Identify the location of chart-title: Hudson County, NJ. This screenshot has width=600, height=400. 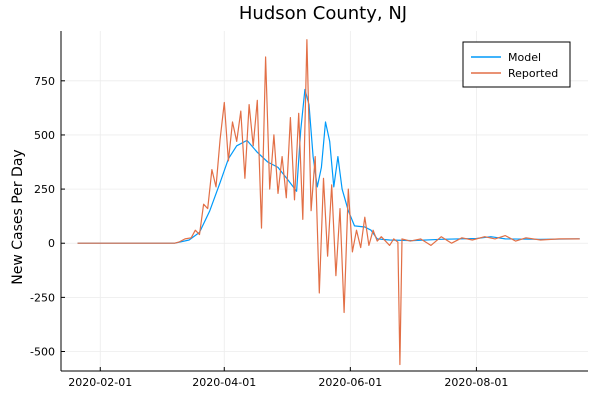
(323, 13).